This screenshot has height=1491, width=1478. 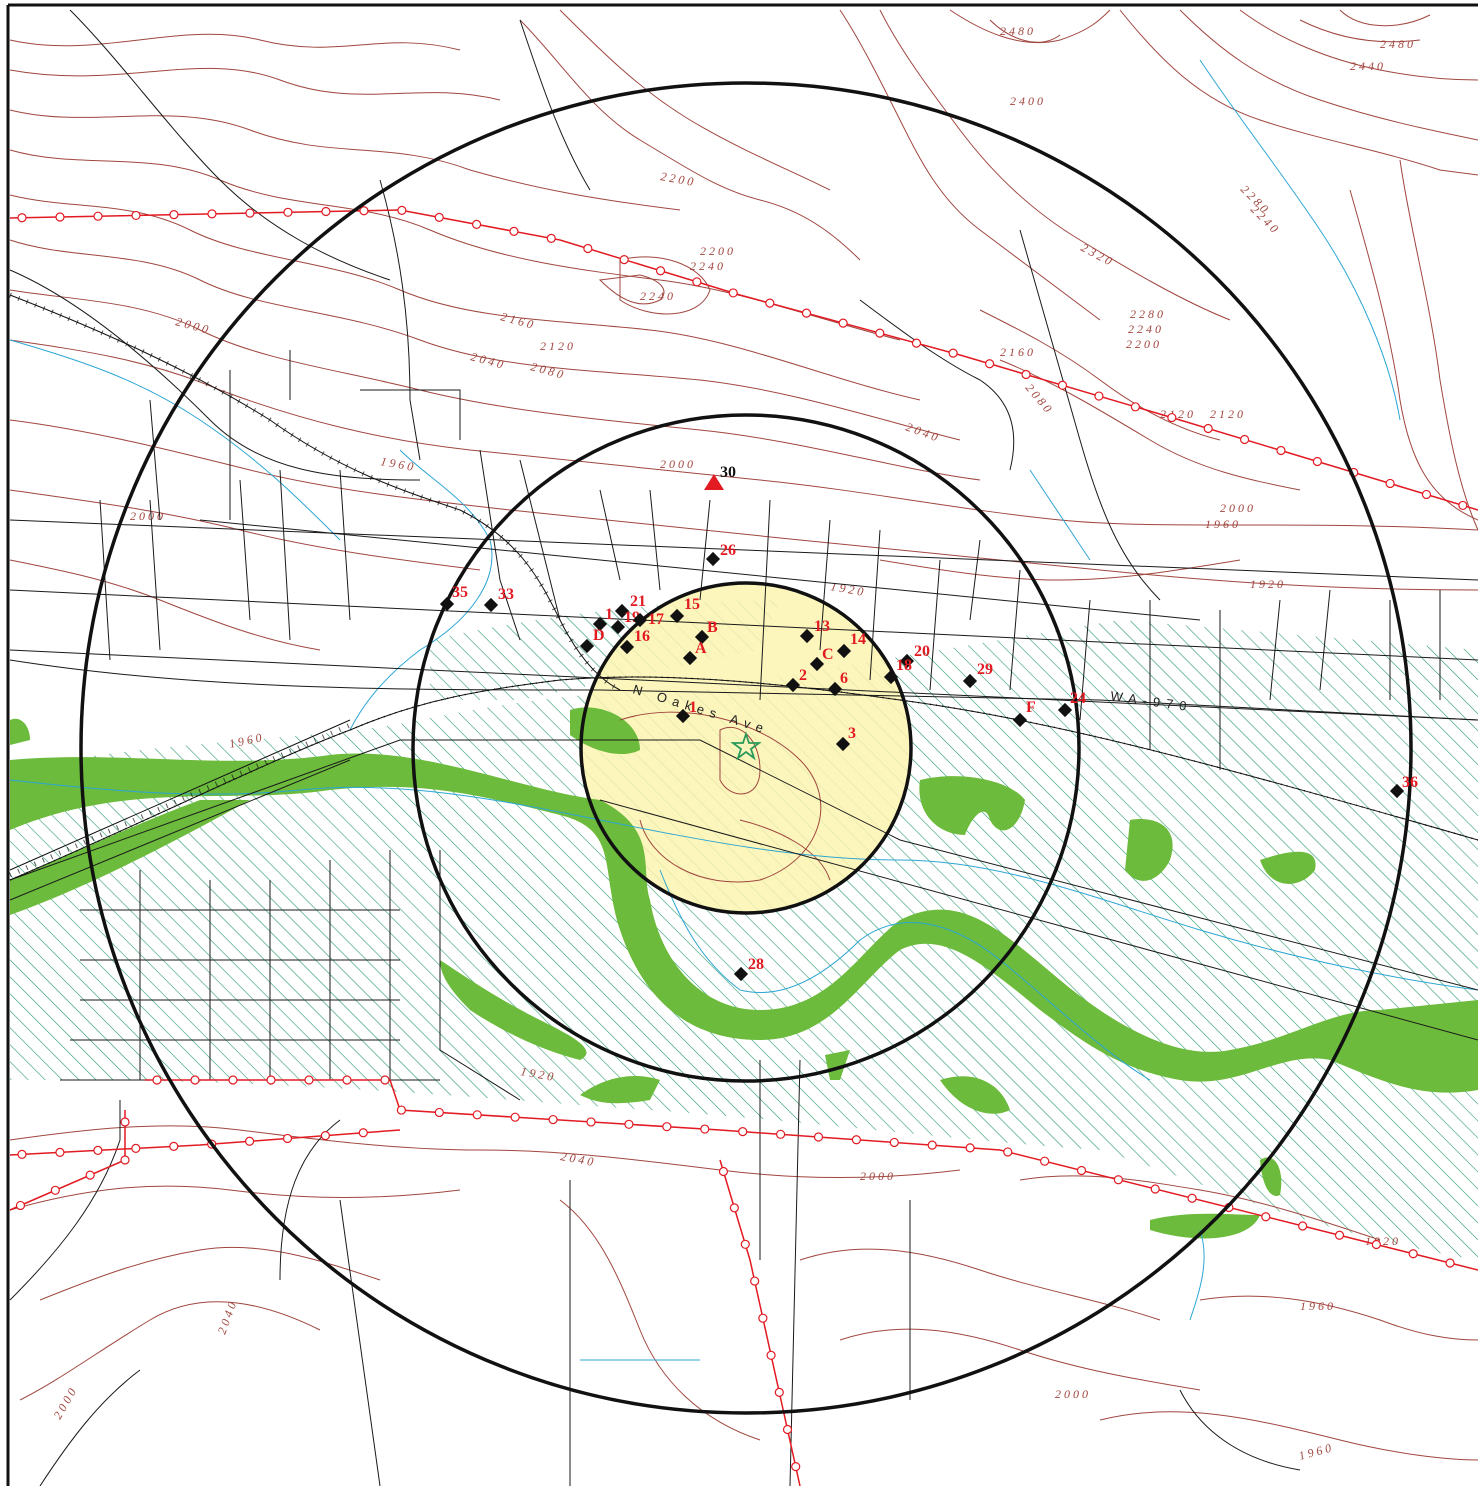 I want to click on site-marker: D, so click(x=592, y=640).